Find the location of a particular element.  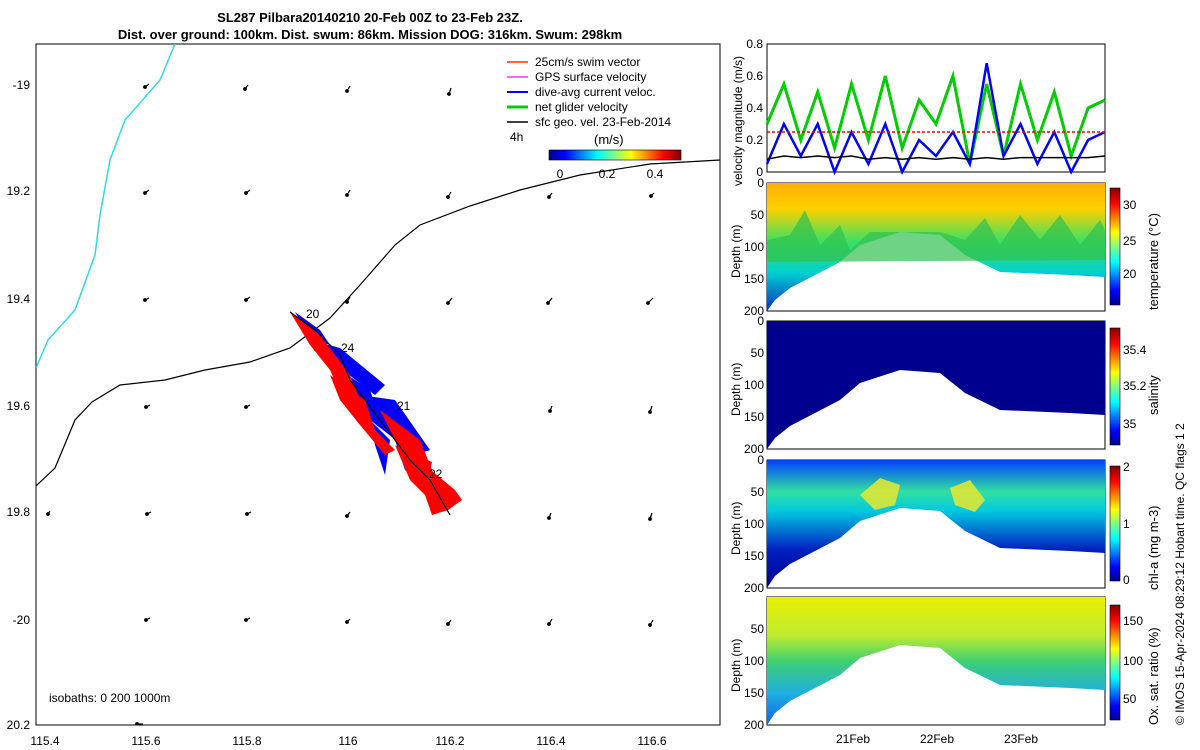

salinity-cbar-label: salinity is located at coordinates (1153, 395).